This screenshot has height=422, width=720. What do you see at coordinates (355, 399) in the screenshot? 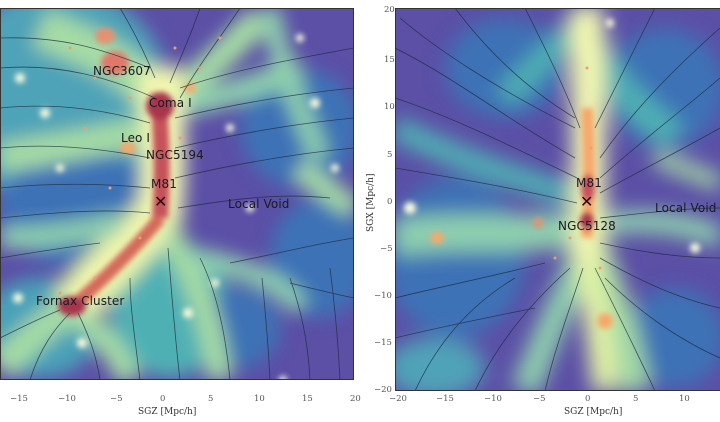
I see `x-tick: 20` at bounding box center [355, 399].